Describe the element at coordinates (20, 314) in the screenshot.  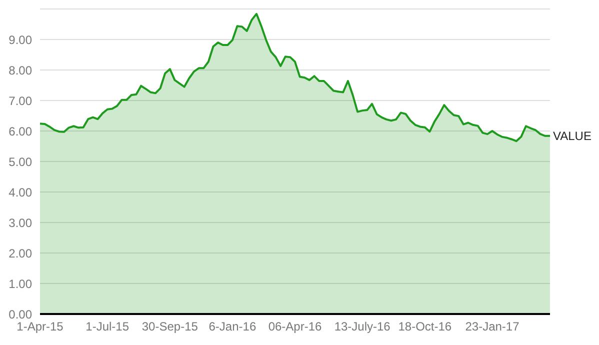
I see `y-tick-label: 0.00` at that location.